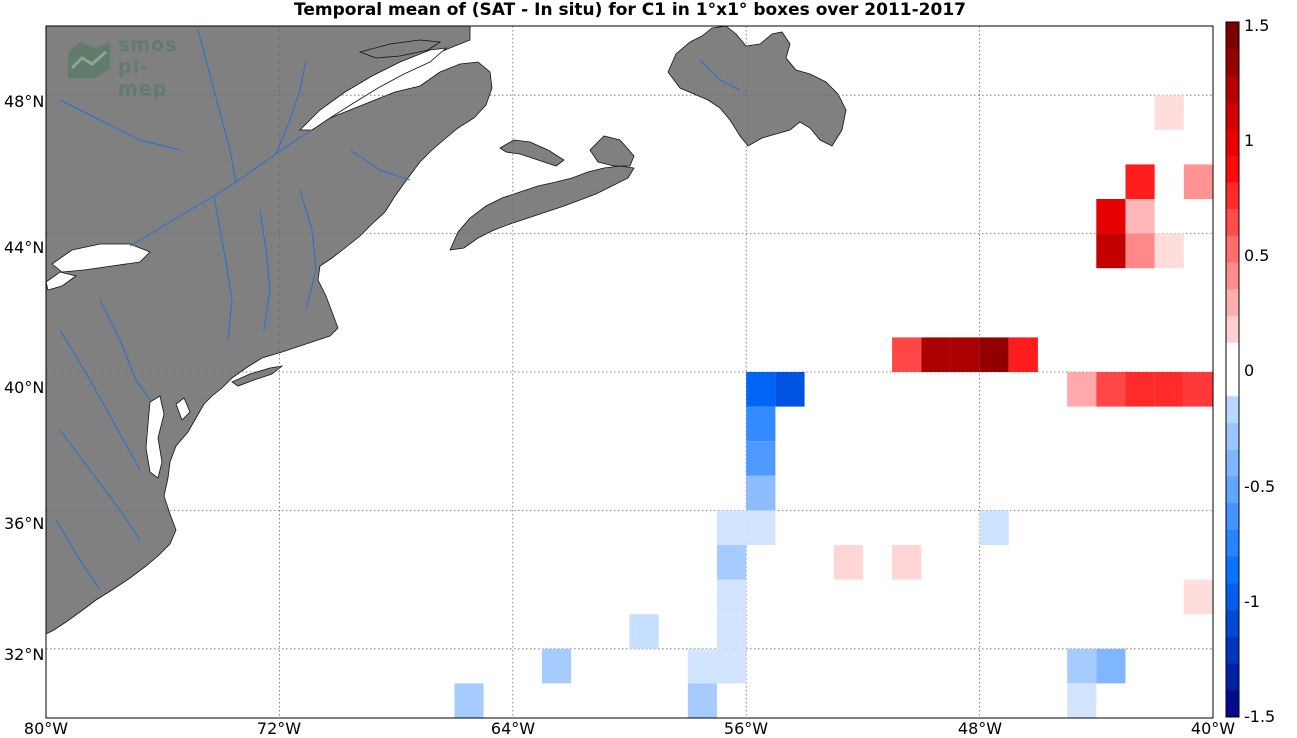 This screenshot has height=738, width=1297. I want to click on land-pei, so click(532, 153).